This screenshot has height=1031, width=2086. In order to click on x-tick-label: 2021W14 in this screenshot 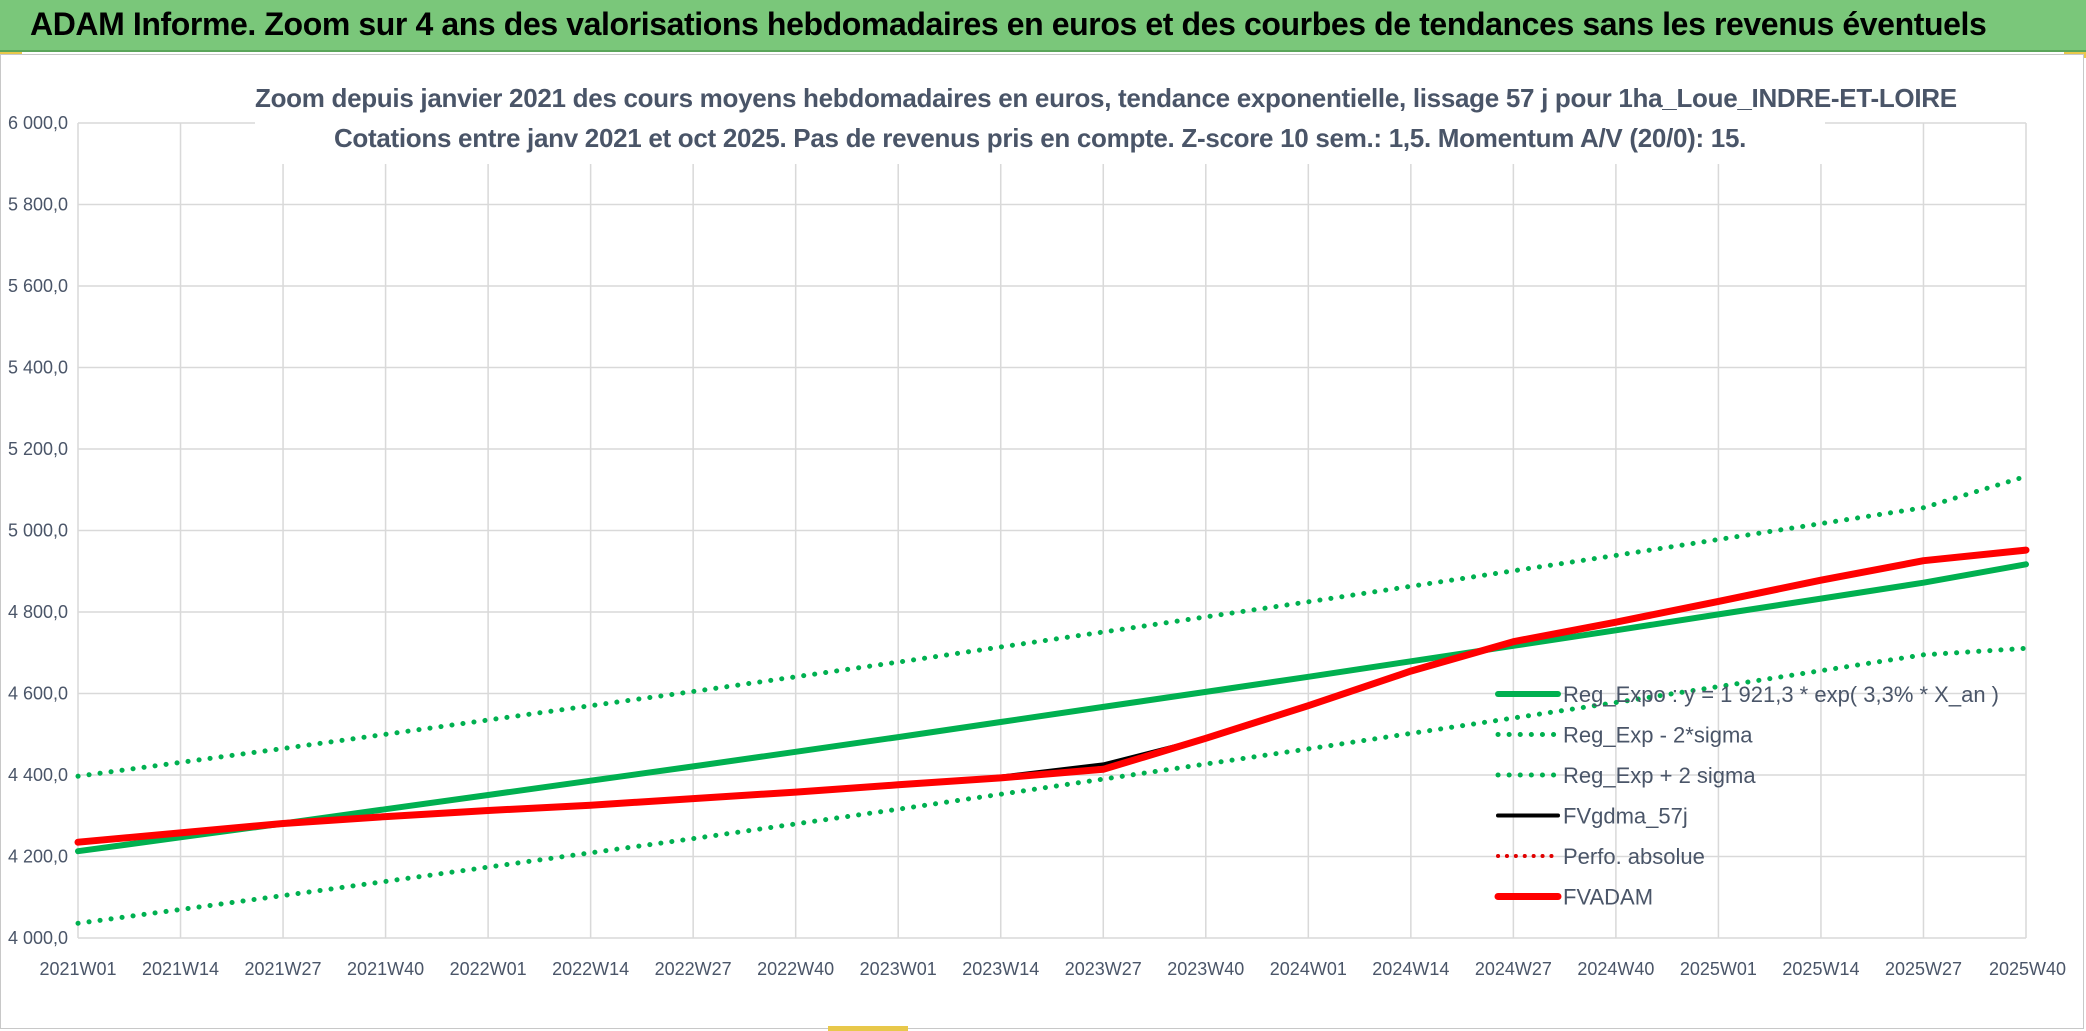, I will do `click(180, 969)`.